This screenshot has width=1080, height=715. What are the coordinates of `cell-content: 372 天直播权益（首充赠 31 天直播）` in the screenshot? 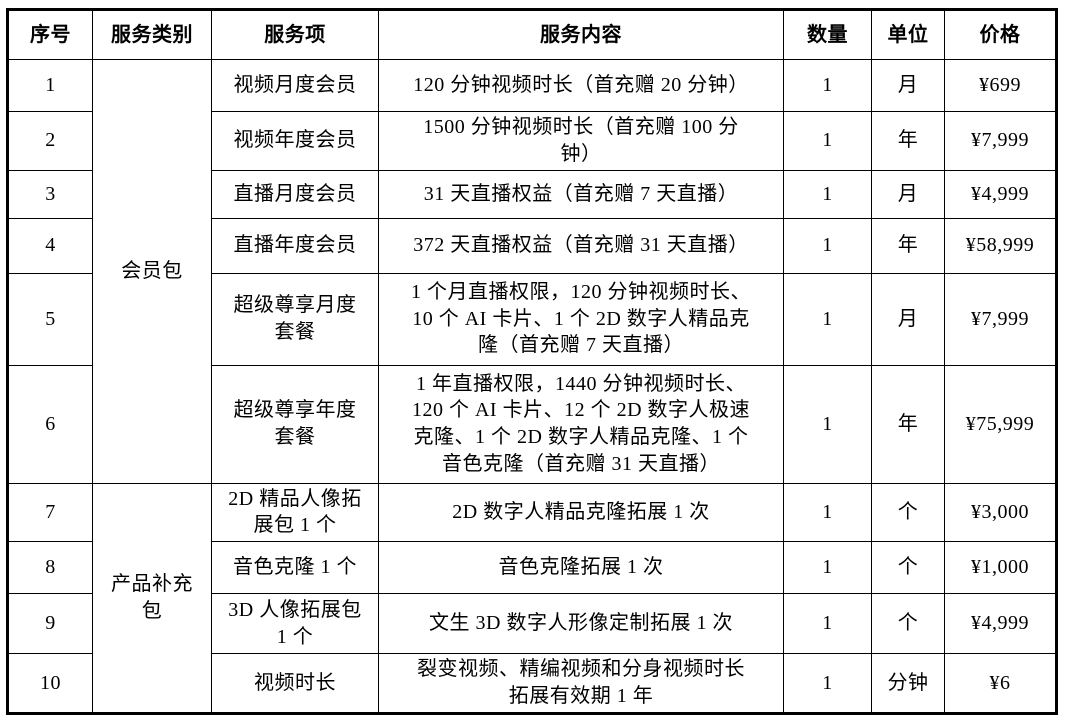 It's located at (581, 245).